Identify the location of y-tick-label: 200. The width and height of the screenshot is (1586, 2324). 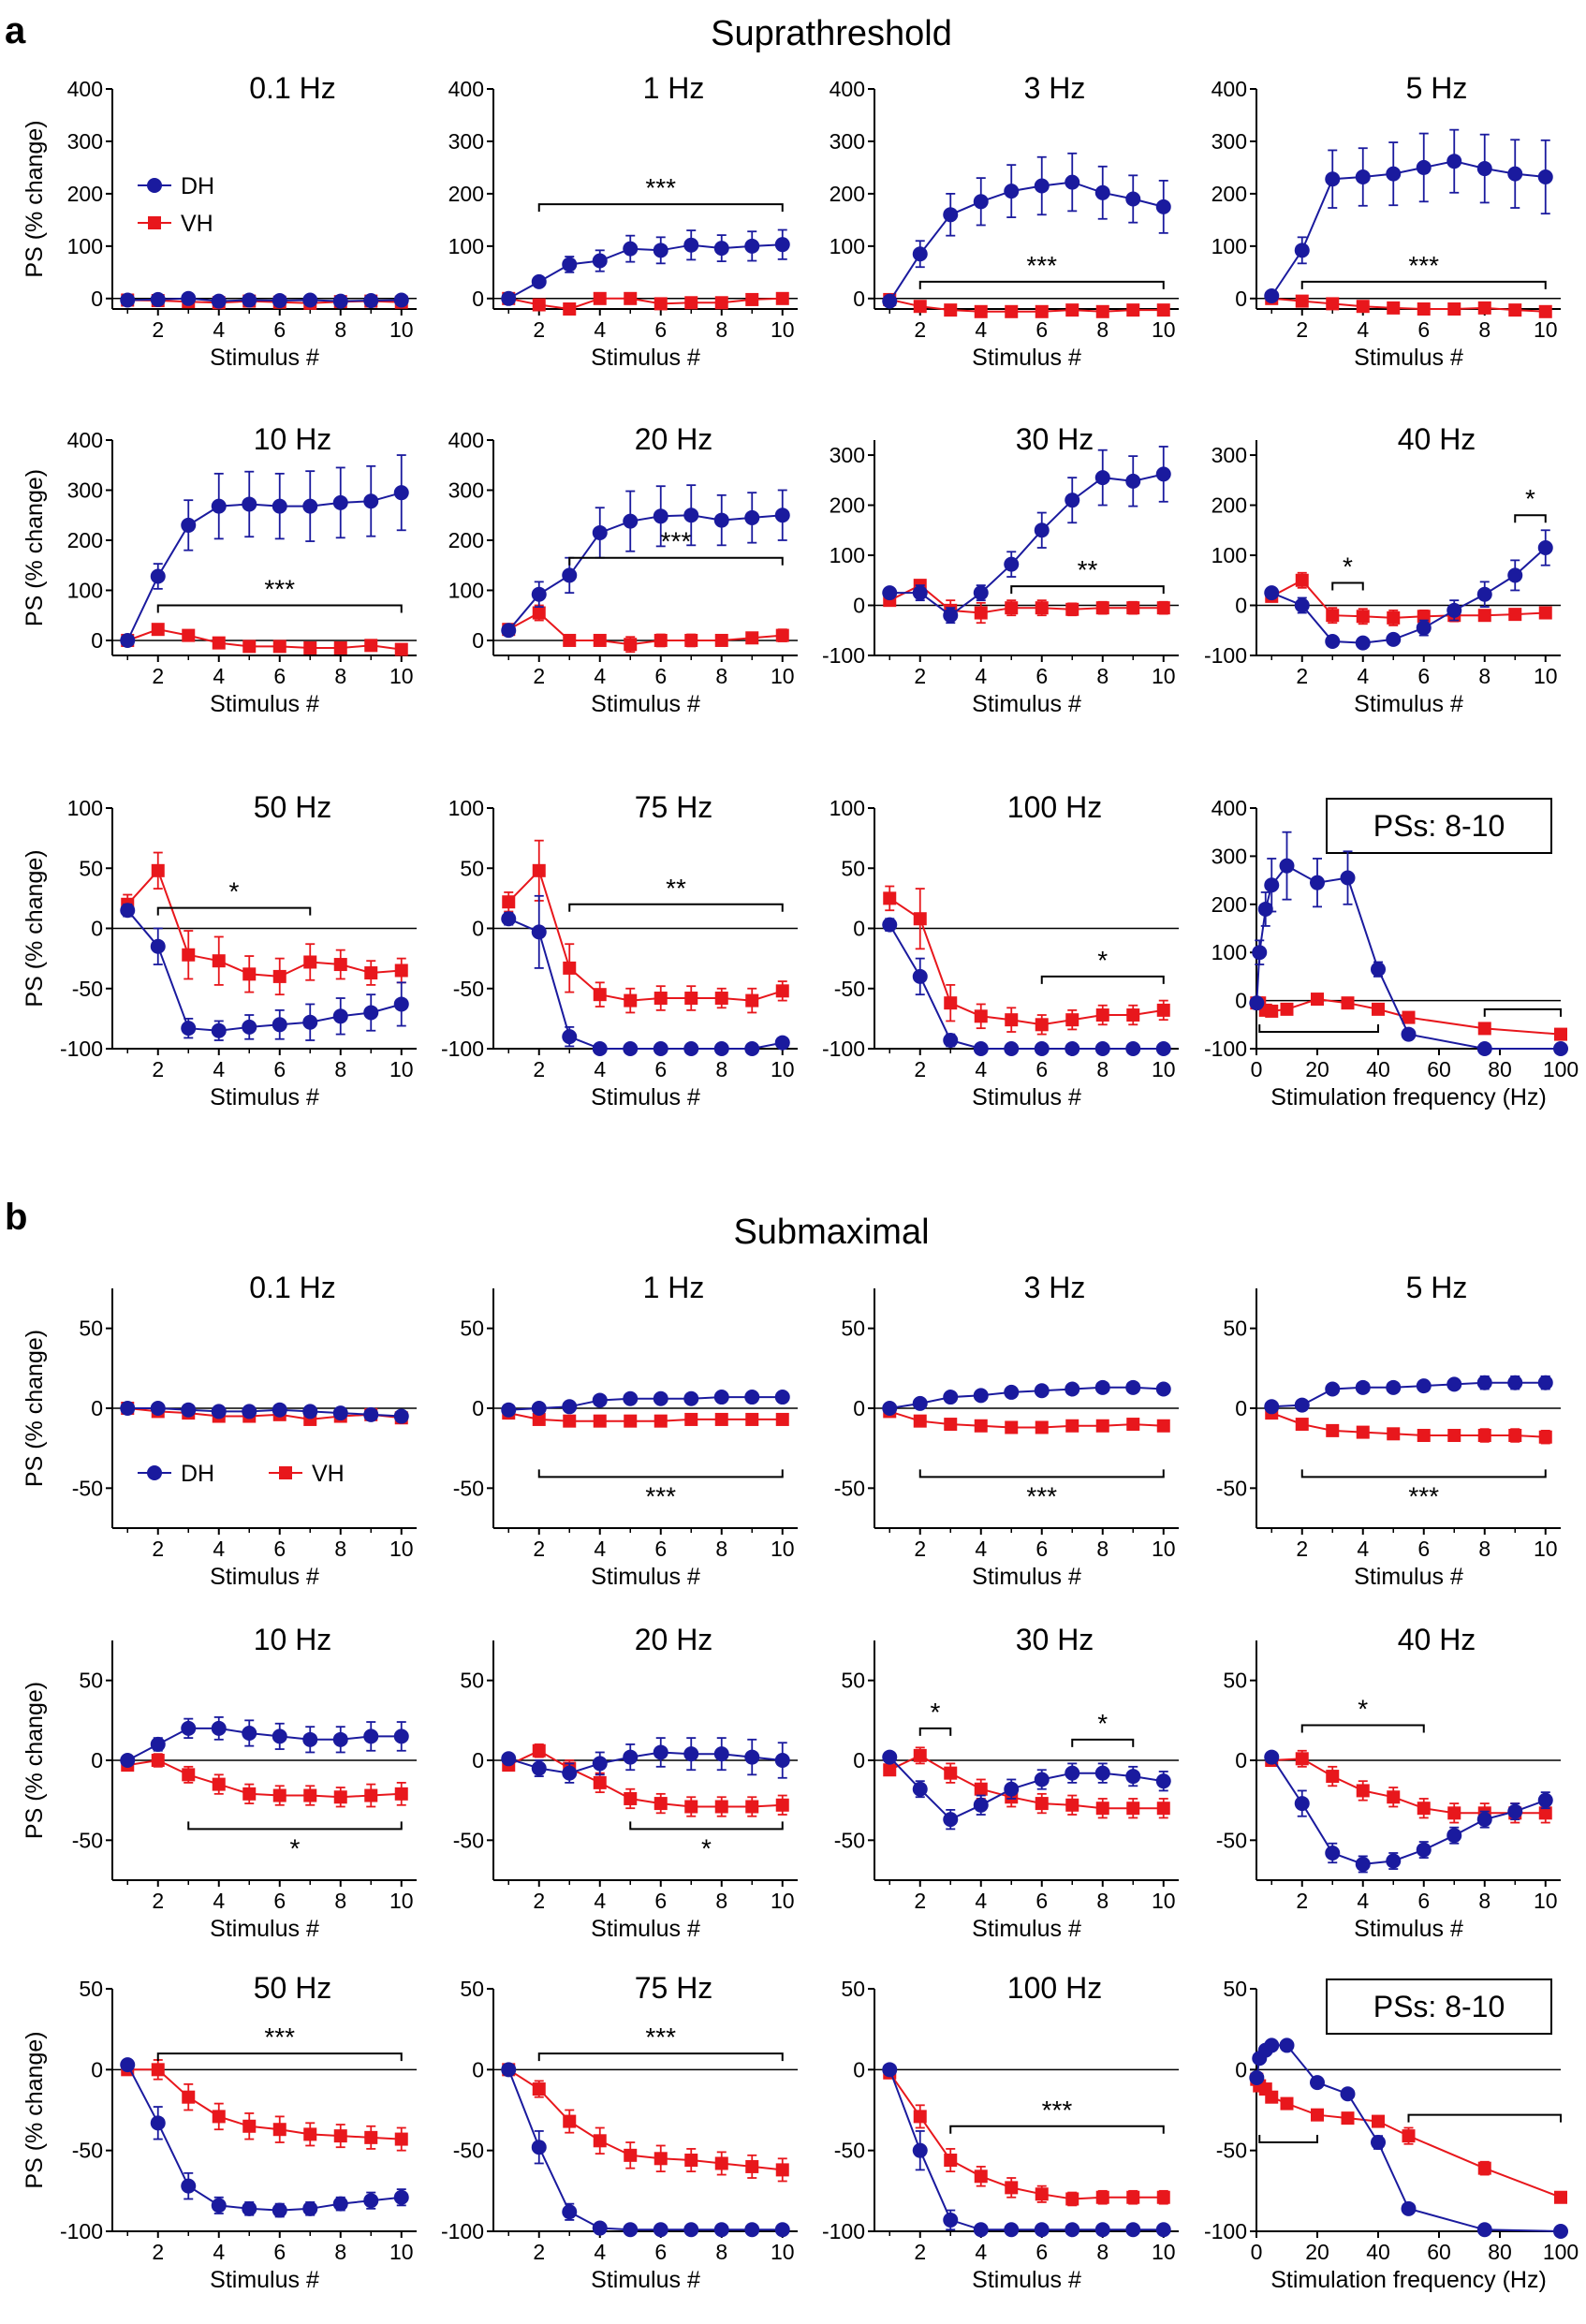
(85, 540).